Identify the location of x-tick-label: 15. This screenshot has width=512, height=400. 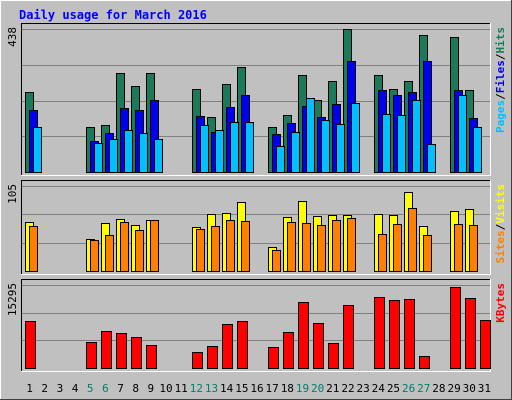
(241, 388).